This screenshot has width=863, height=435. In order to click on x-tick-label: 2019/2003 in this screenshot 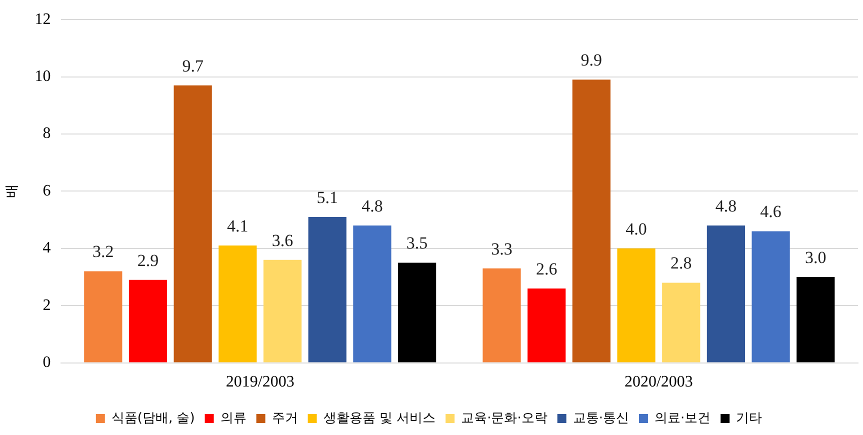, I will do `click(260, 382)`.